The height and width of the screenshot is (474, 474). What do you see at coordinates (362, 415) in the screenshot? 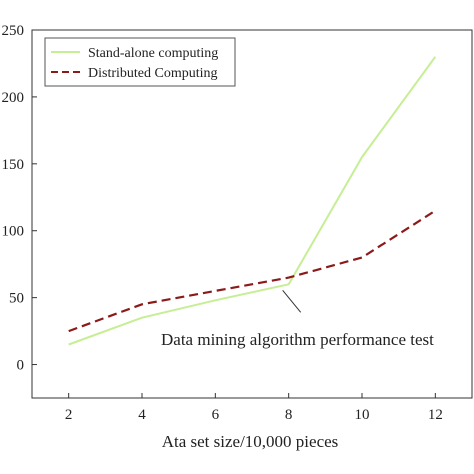
I see `x-tick-label: 10` at bounding box center [362, 415].